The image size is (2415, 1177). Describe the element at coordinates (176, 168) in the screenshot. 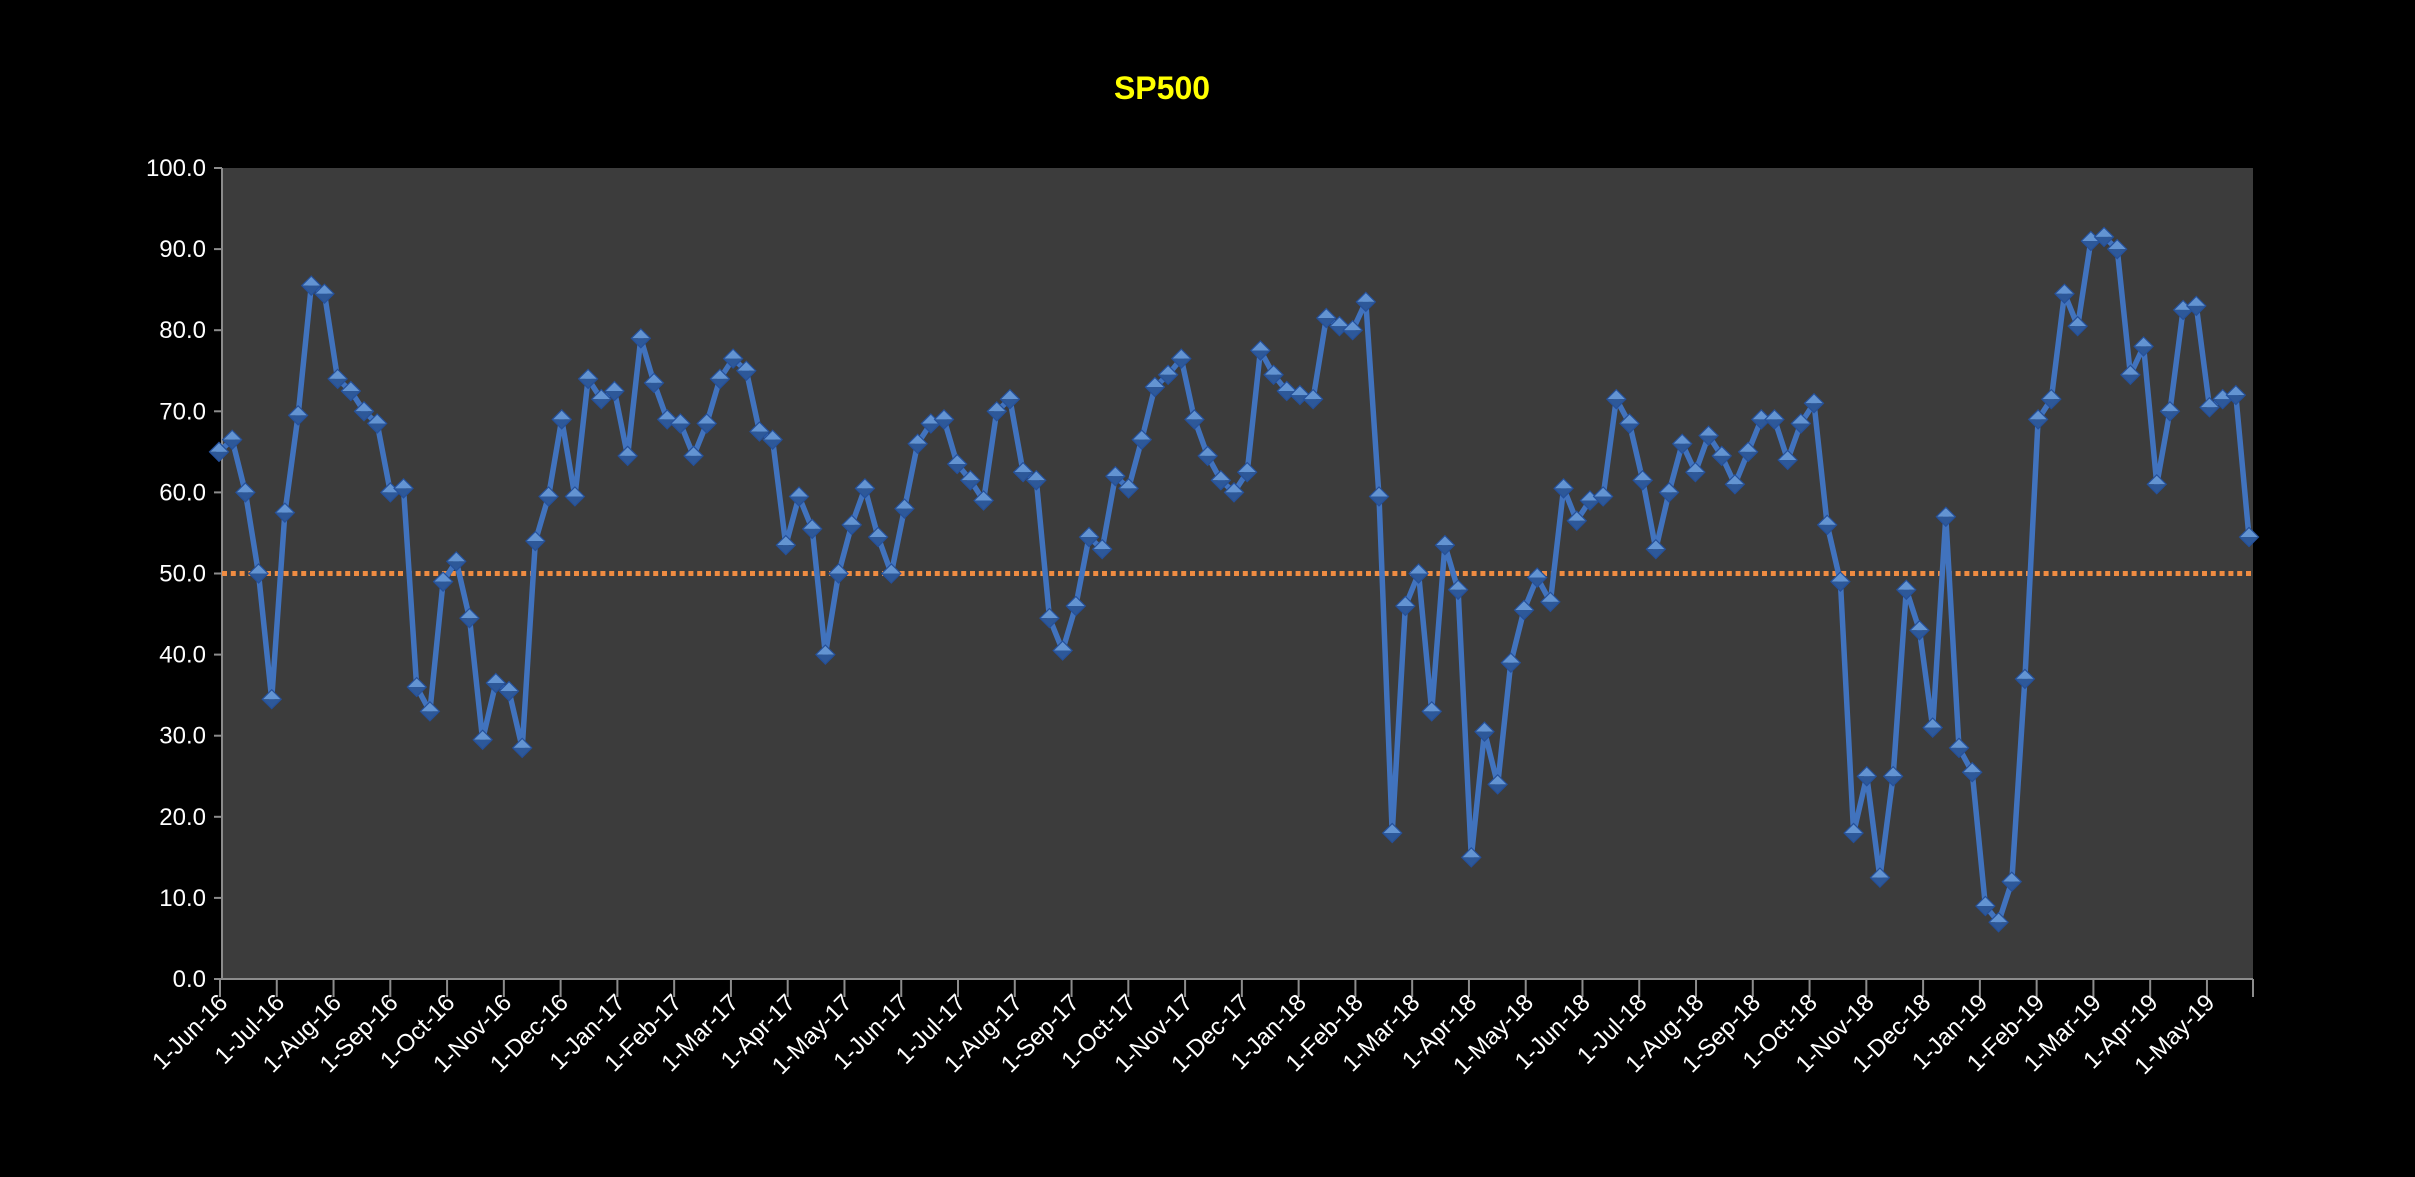

I see `y-tick-label: 100.0` at that location.